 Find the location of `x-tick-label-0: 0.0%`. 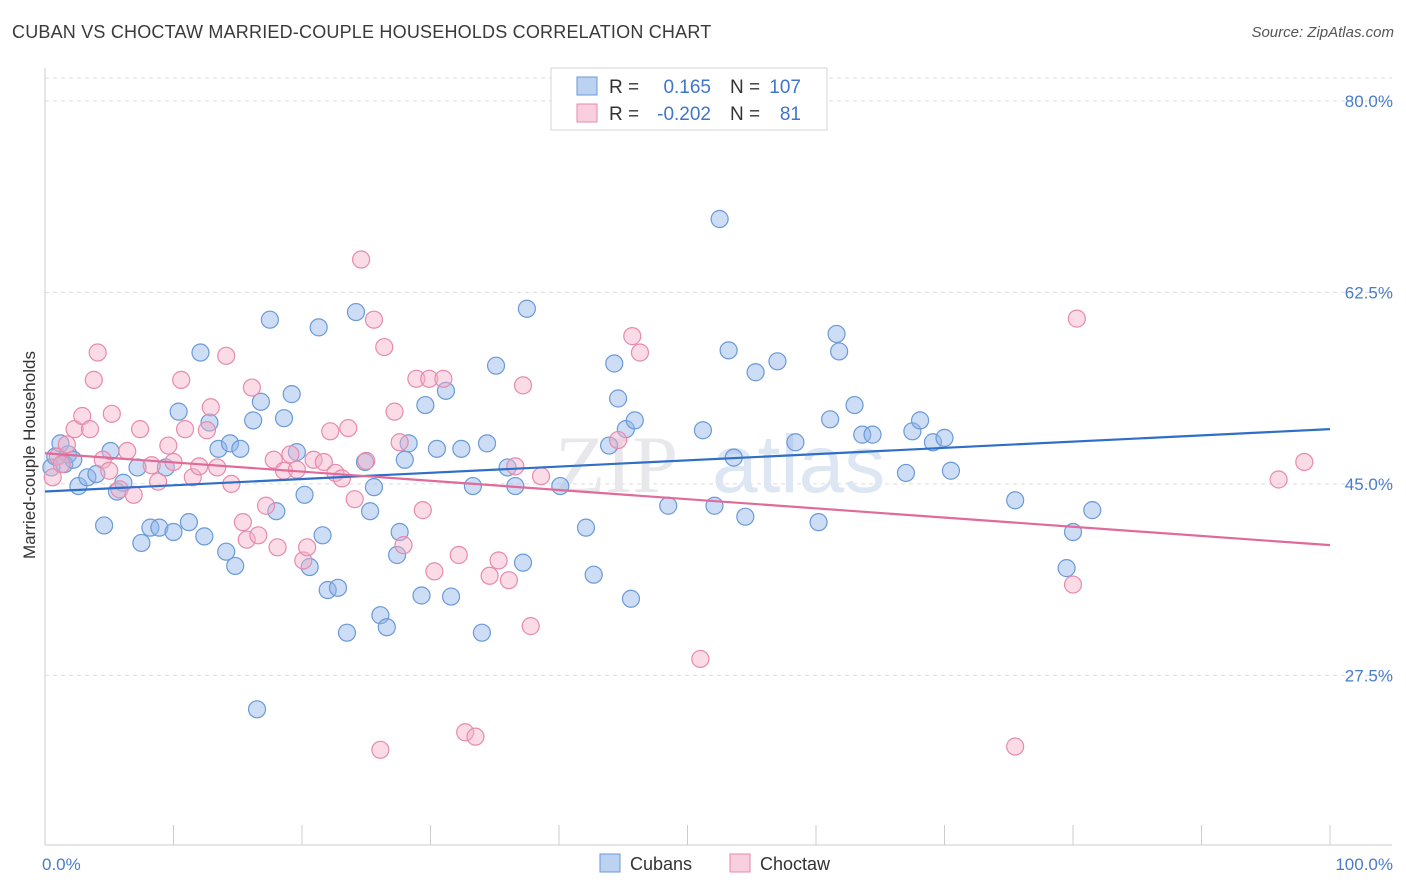

x-tick-label-0: 0.0% is located at coordinates (61, 864).